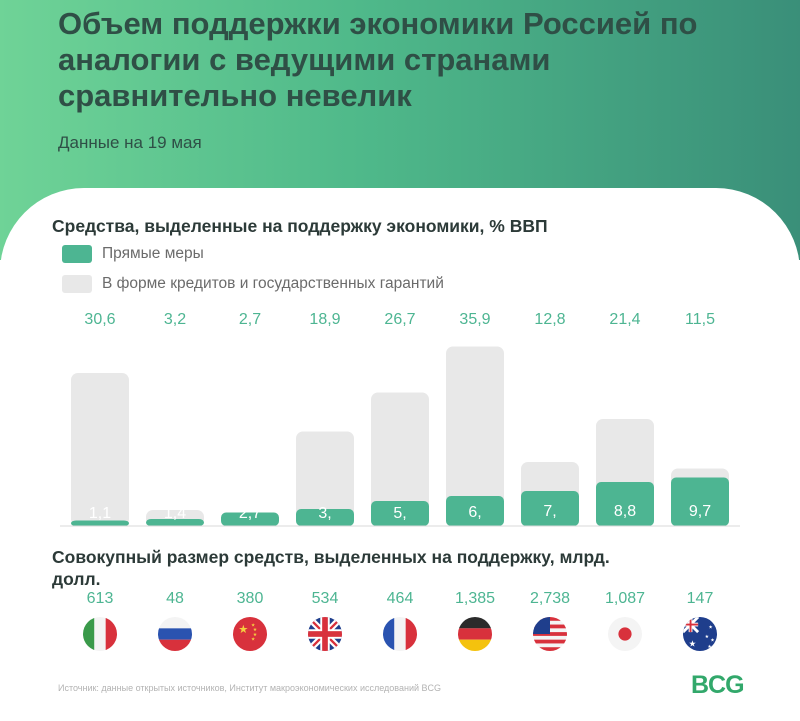 The image size is (800, 721). Describe the element at coordinates (250, 598) in the screenshot. I see `total-bln-label-2: 380` at that location.